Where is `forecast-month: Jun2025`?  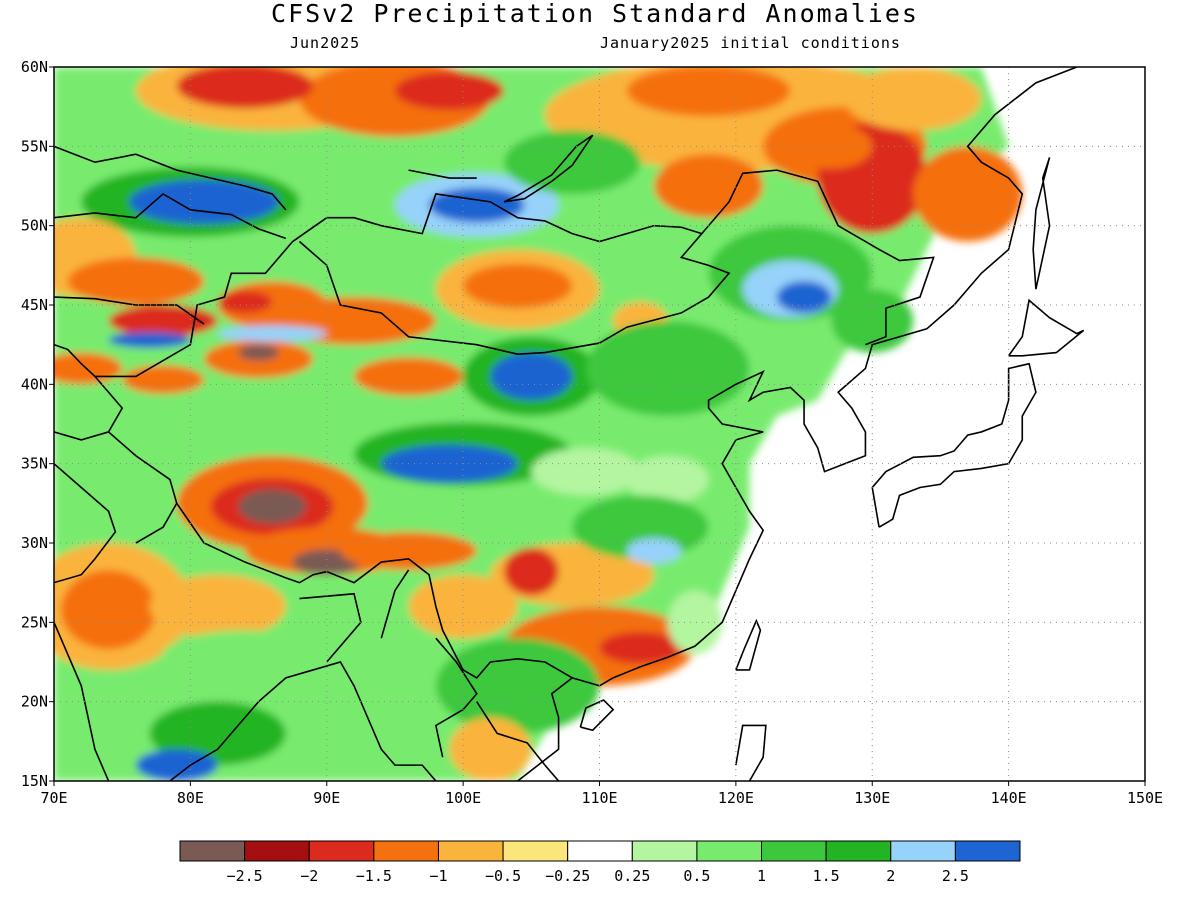
forecast-month: Jun2025 is located at coordinates (325, 43).